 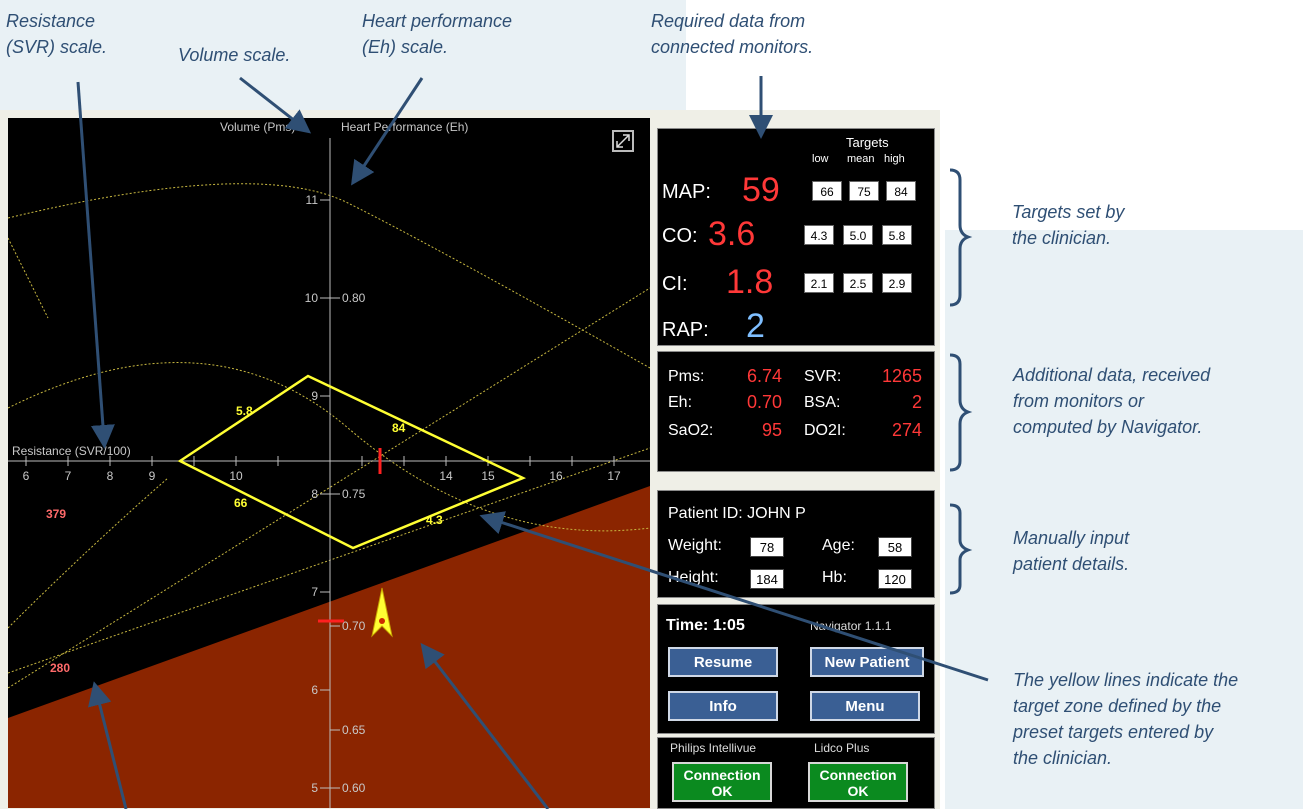 I want to click on height-label: Height:, so click(x=693, y=577).